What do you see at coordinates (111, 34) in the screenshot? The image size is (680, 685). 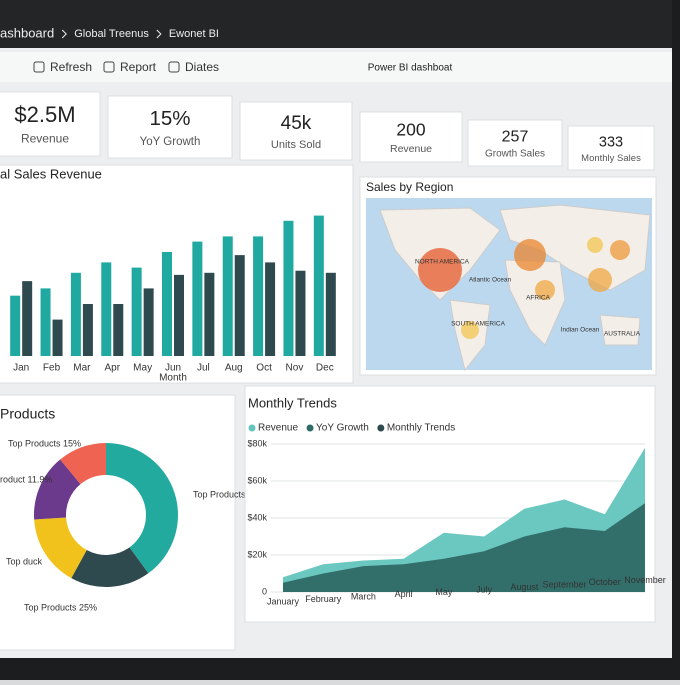 I see `breadcrumb-item: Global Treenus` at bounding box center [111, 34].